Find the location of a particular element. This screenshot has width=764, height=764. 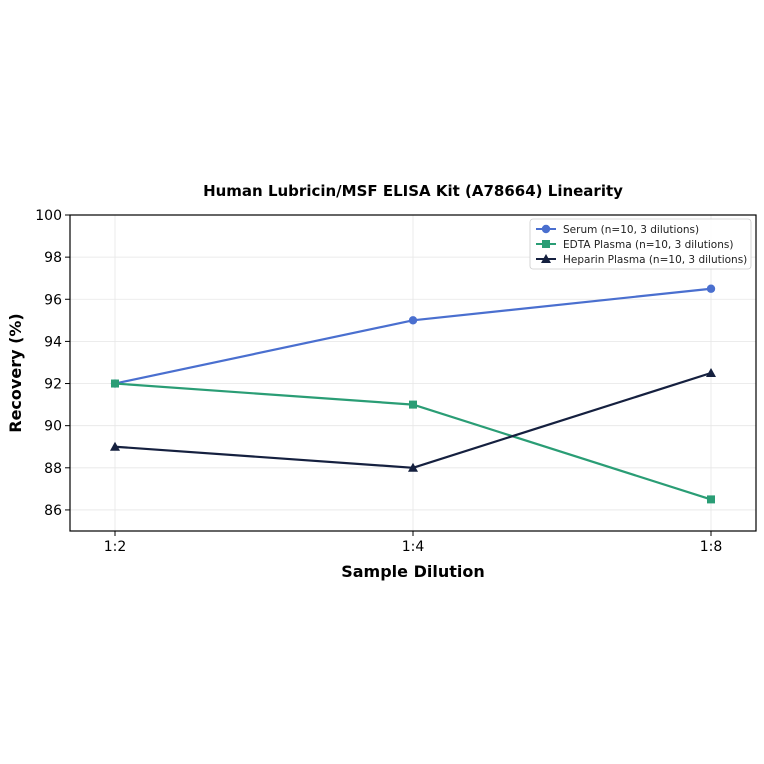

y-tick-label: 88 is located at coordinates (53, 469).